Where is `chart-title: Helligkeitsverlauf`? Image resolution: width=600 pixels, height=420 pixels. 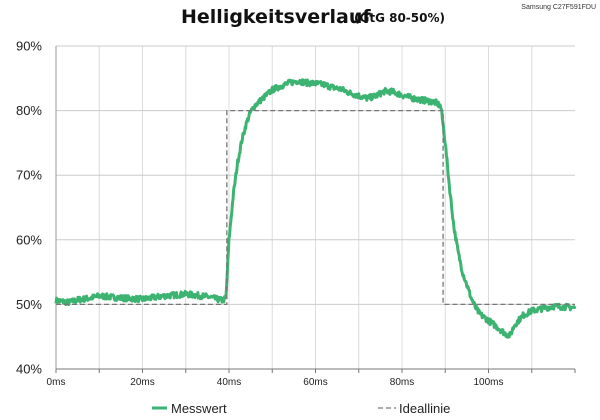 chart-title: Helligkeitsverlauf is located at coordinates (276, 17).